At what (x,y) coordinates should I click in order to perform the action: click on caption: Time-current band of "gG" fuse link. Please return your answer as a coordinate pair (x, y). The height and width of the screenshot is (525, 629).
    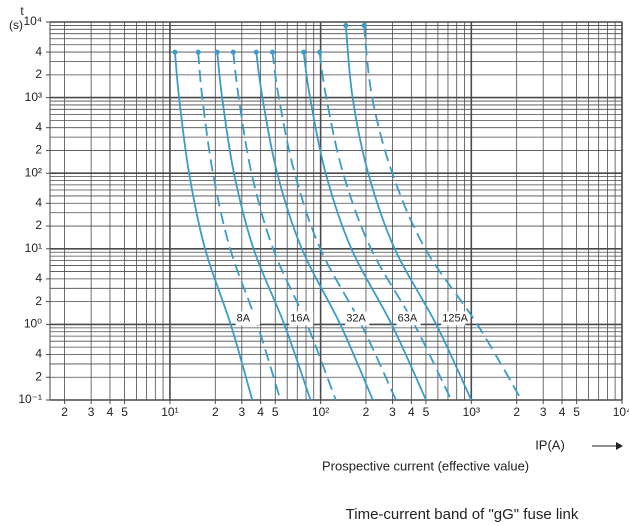
    Looking at the image, I should click on (462, 514).